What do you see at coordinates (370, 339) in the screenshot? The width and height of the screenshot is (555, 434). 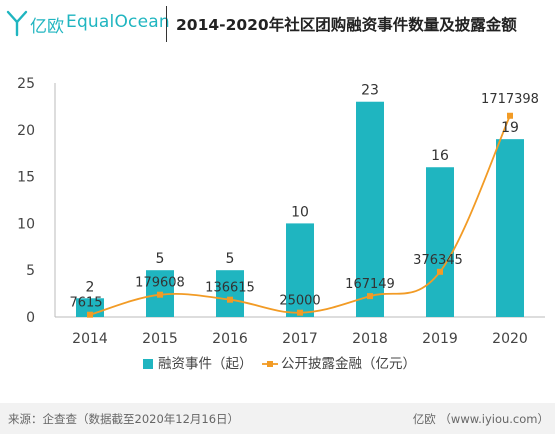 I see `x-tick-label: 2018` at bounding box center [370, 339].